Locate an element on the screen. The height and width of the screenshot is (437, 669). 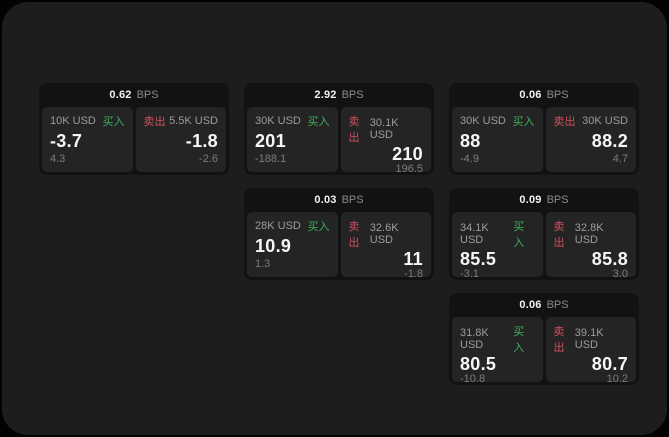
sell-panel: 卖出 5.5K USD -1.8 -2.6 is located at coordinates (180, 139).